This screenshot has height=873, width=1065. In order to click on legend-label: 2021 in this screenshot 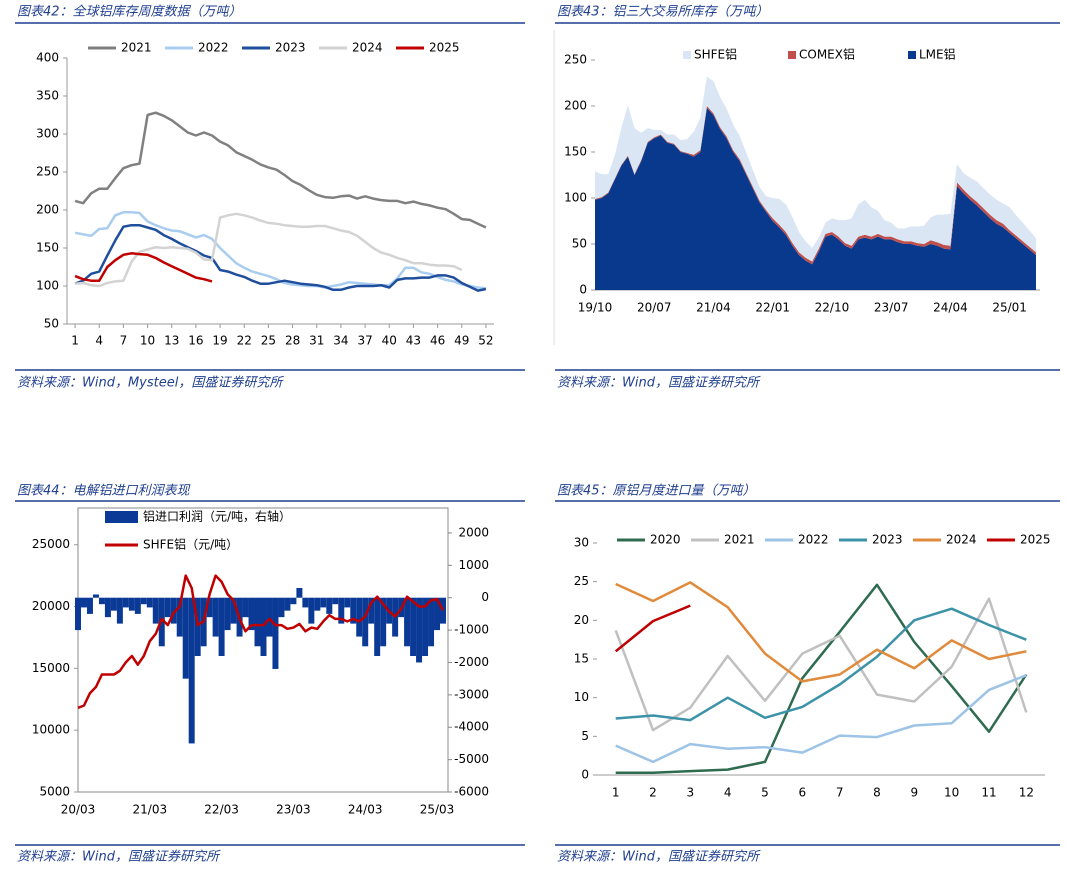, I will do `click(739, 540)`.